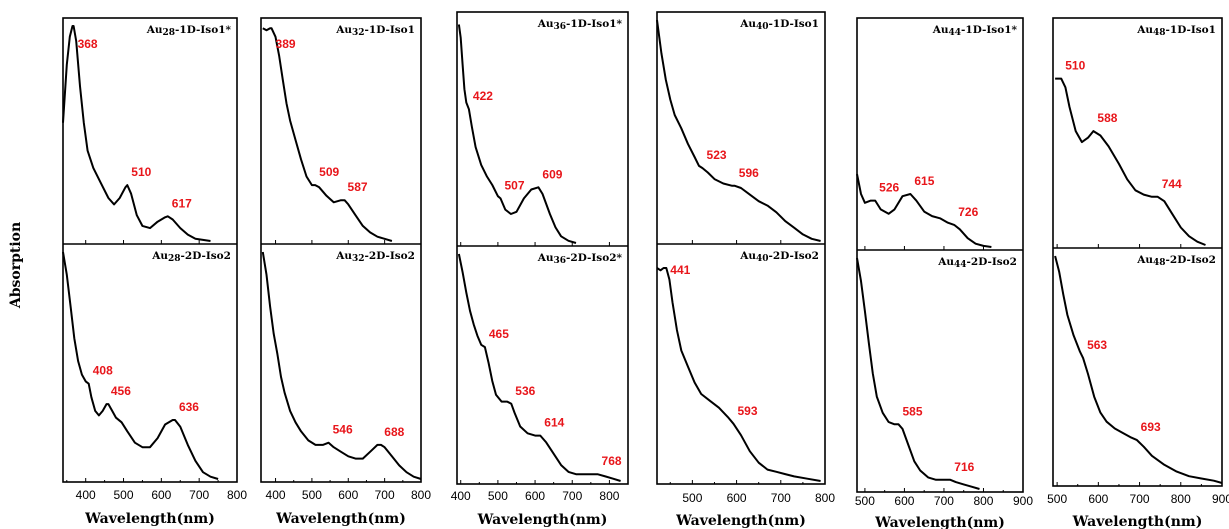 The width and height of the screenshot is (1229, 529). What do you see at coordinates (717, 155) in the screenshot?
I see `peak-label: 523` at bounding box center [717, 155].